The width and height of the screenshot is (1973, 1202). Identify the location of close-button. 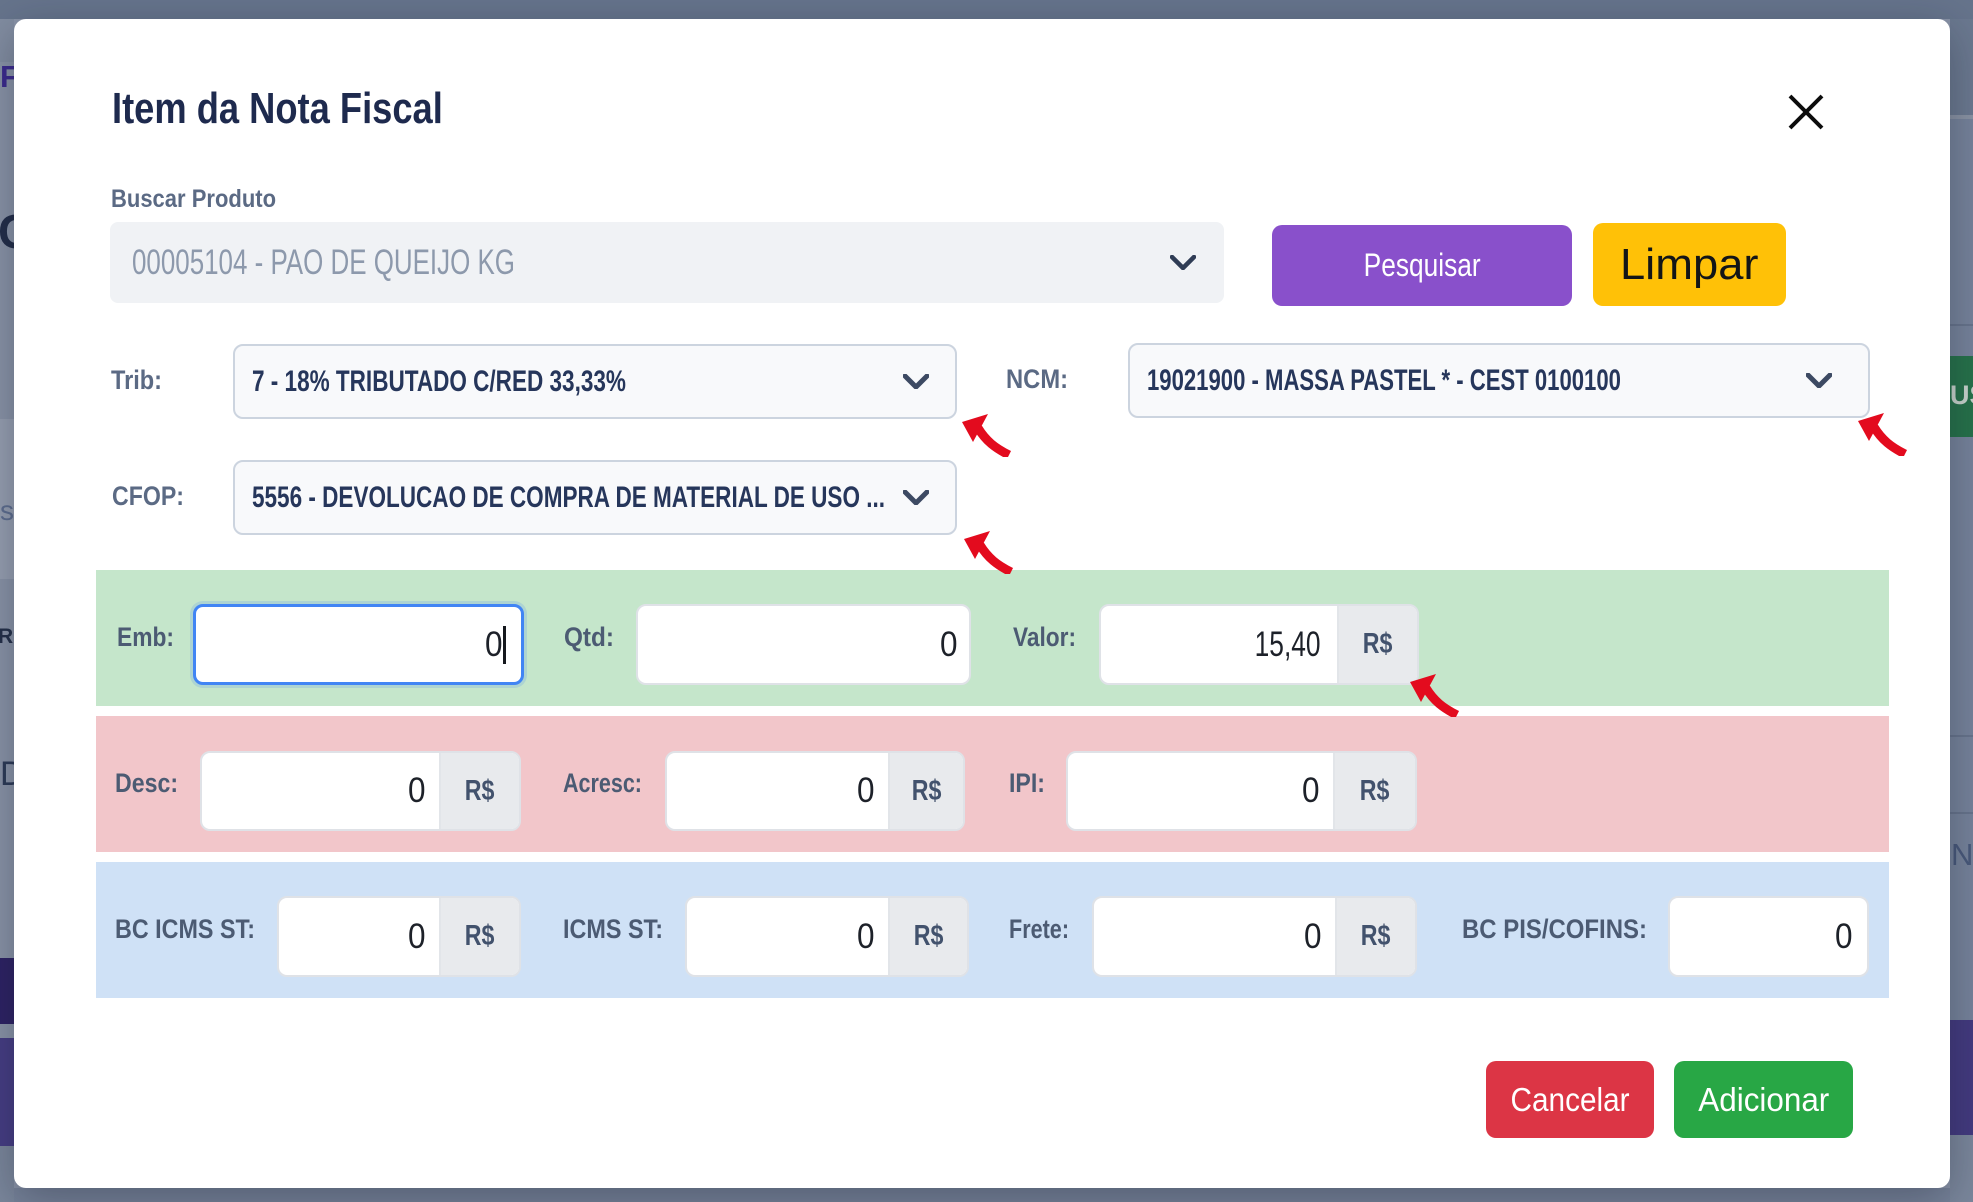
(1806, 113).